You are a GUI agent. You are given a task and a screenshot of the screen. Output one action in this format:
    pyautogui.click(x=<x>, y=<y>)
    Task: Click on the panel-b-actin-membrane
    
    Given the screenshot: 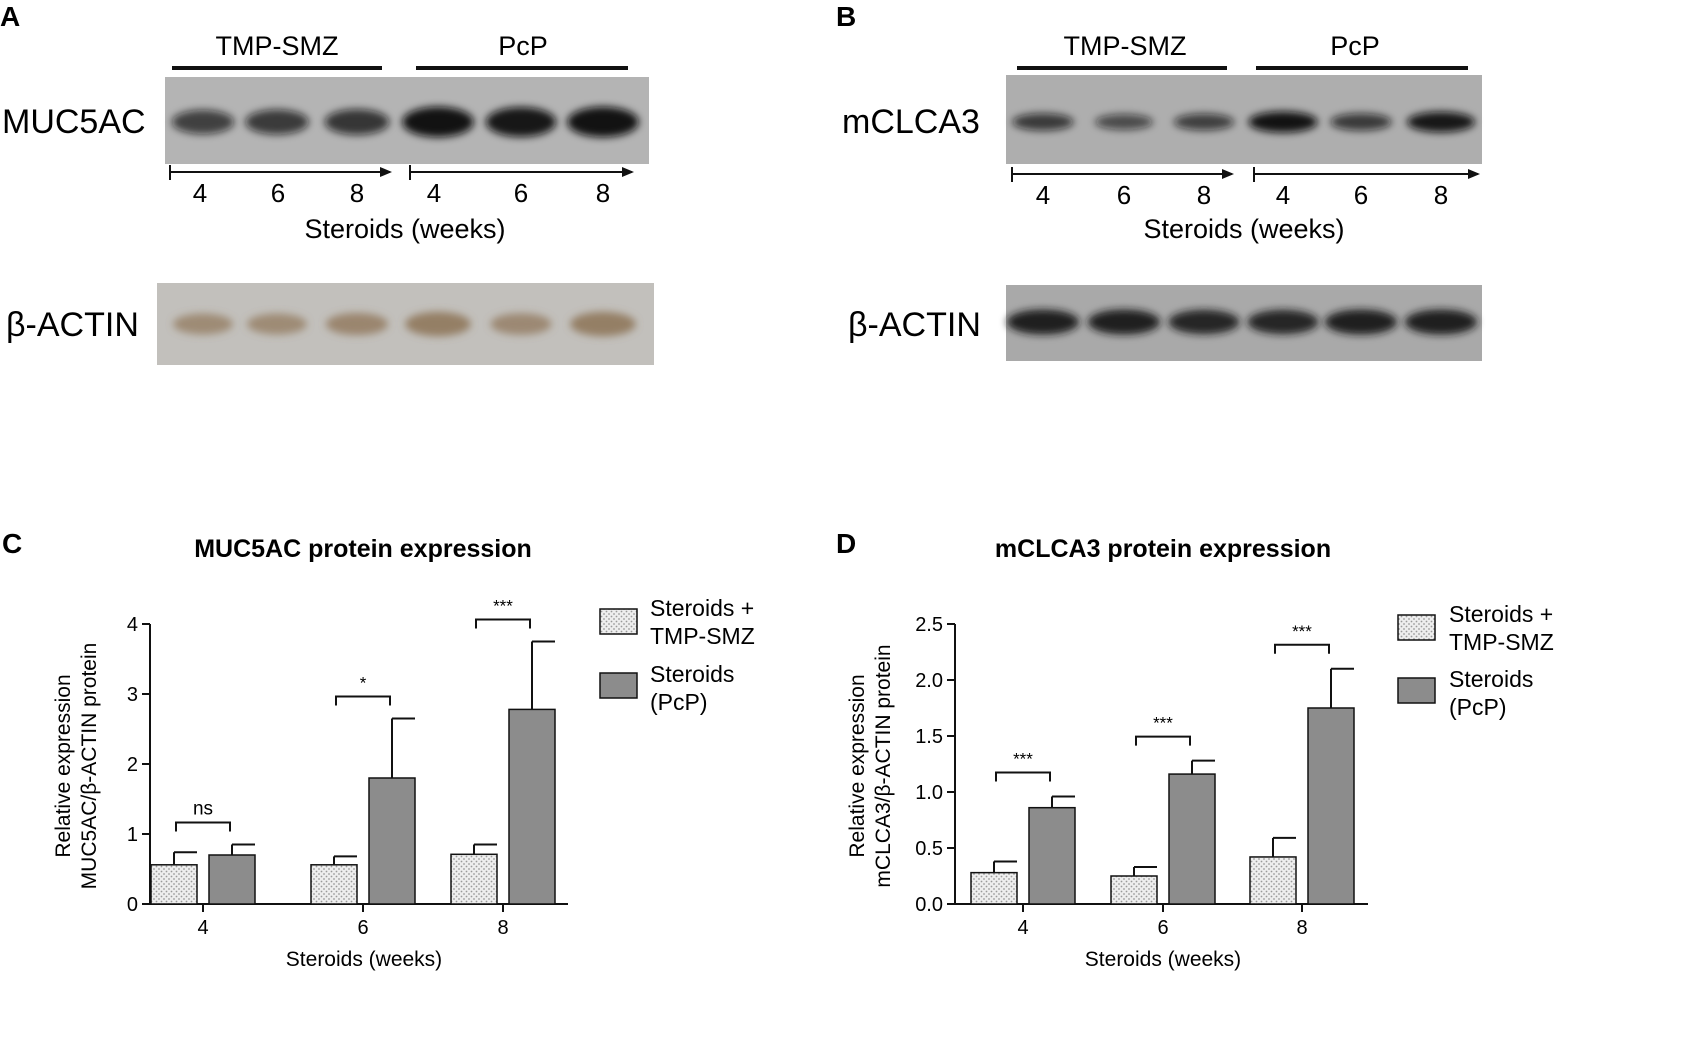 What is the action you would take?
    pyautogui.click(x=1244, y=323)
    